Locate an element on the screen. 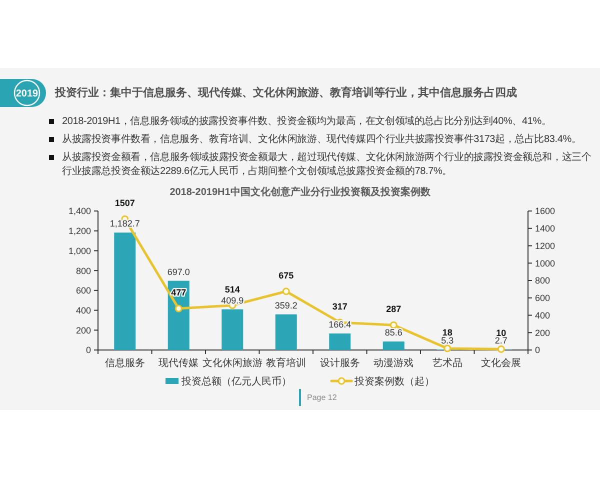  data-label: 477 is located at coordinates (178, 293).